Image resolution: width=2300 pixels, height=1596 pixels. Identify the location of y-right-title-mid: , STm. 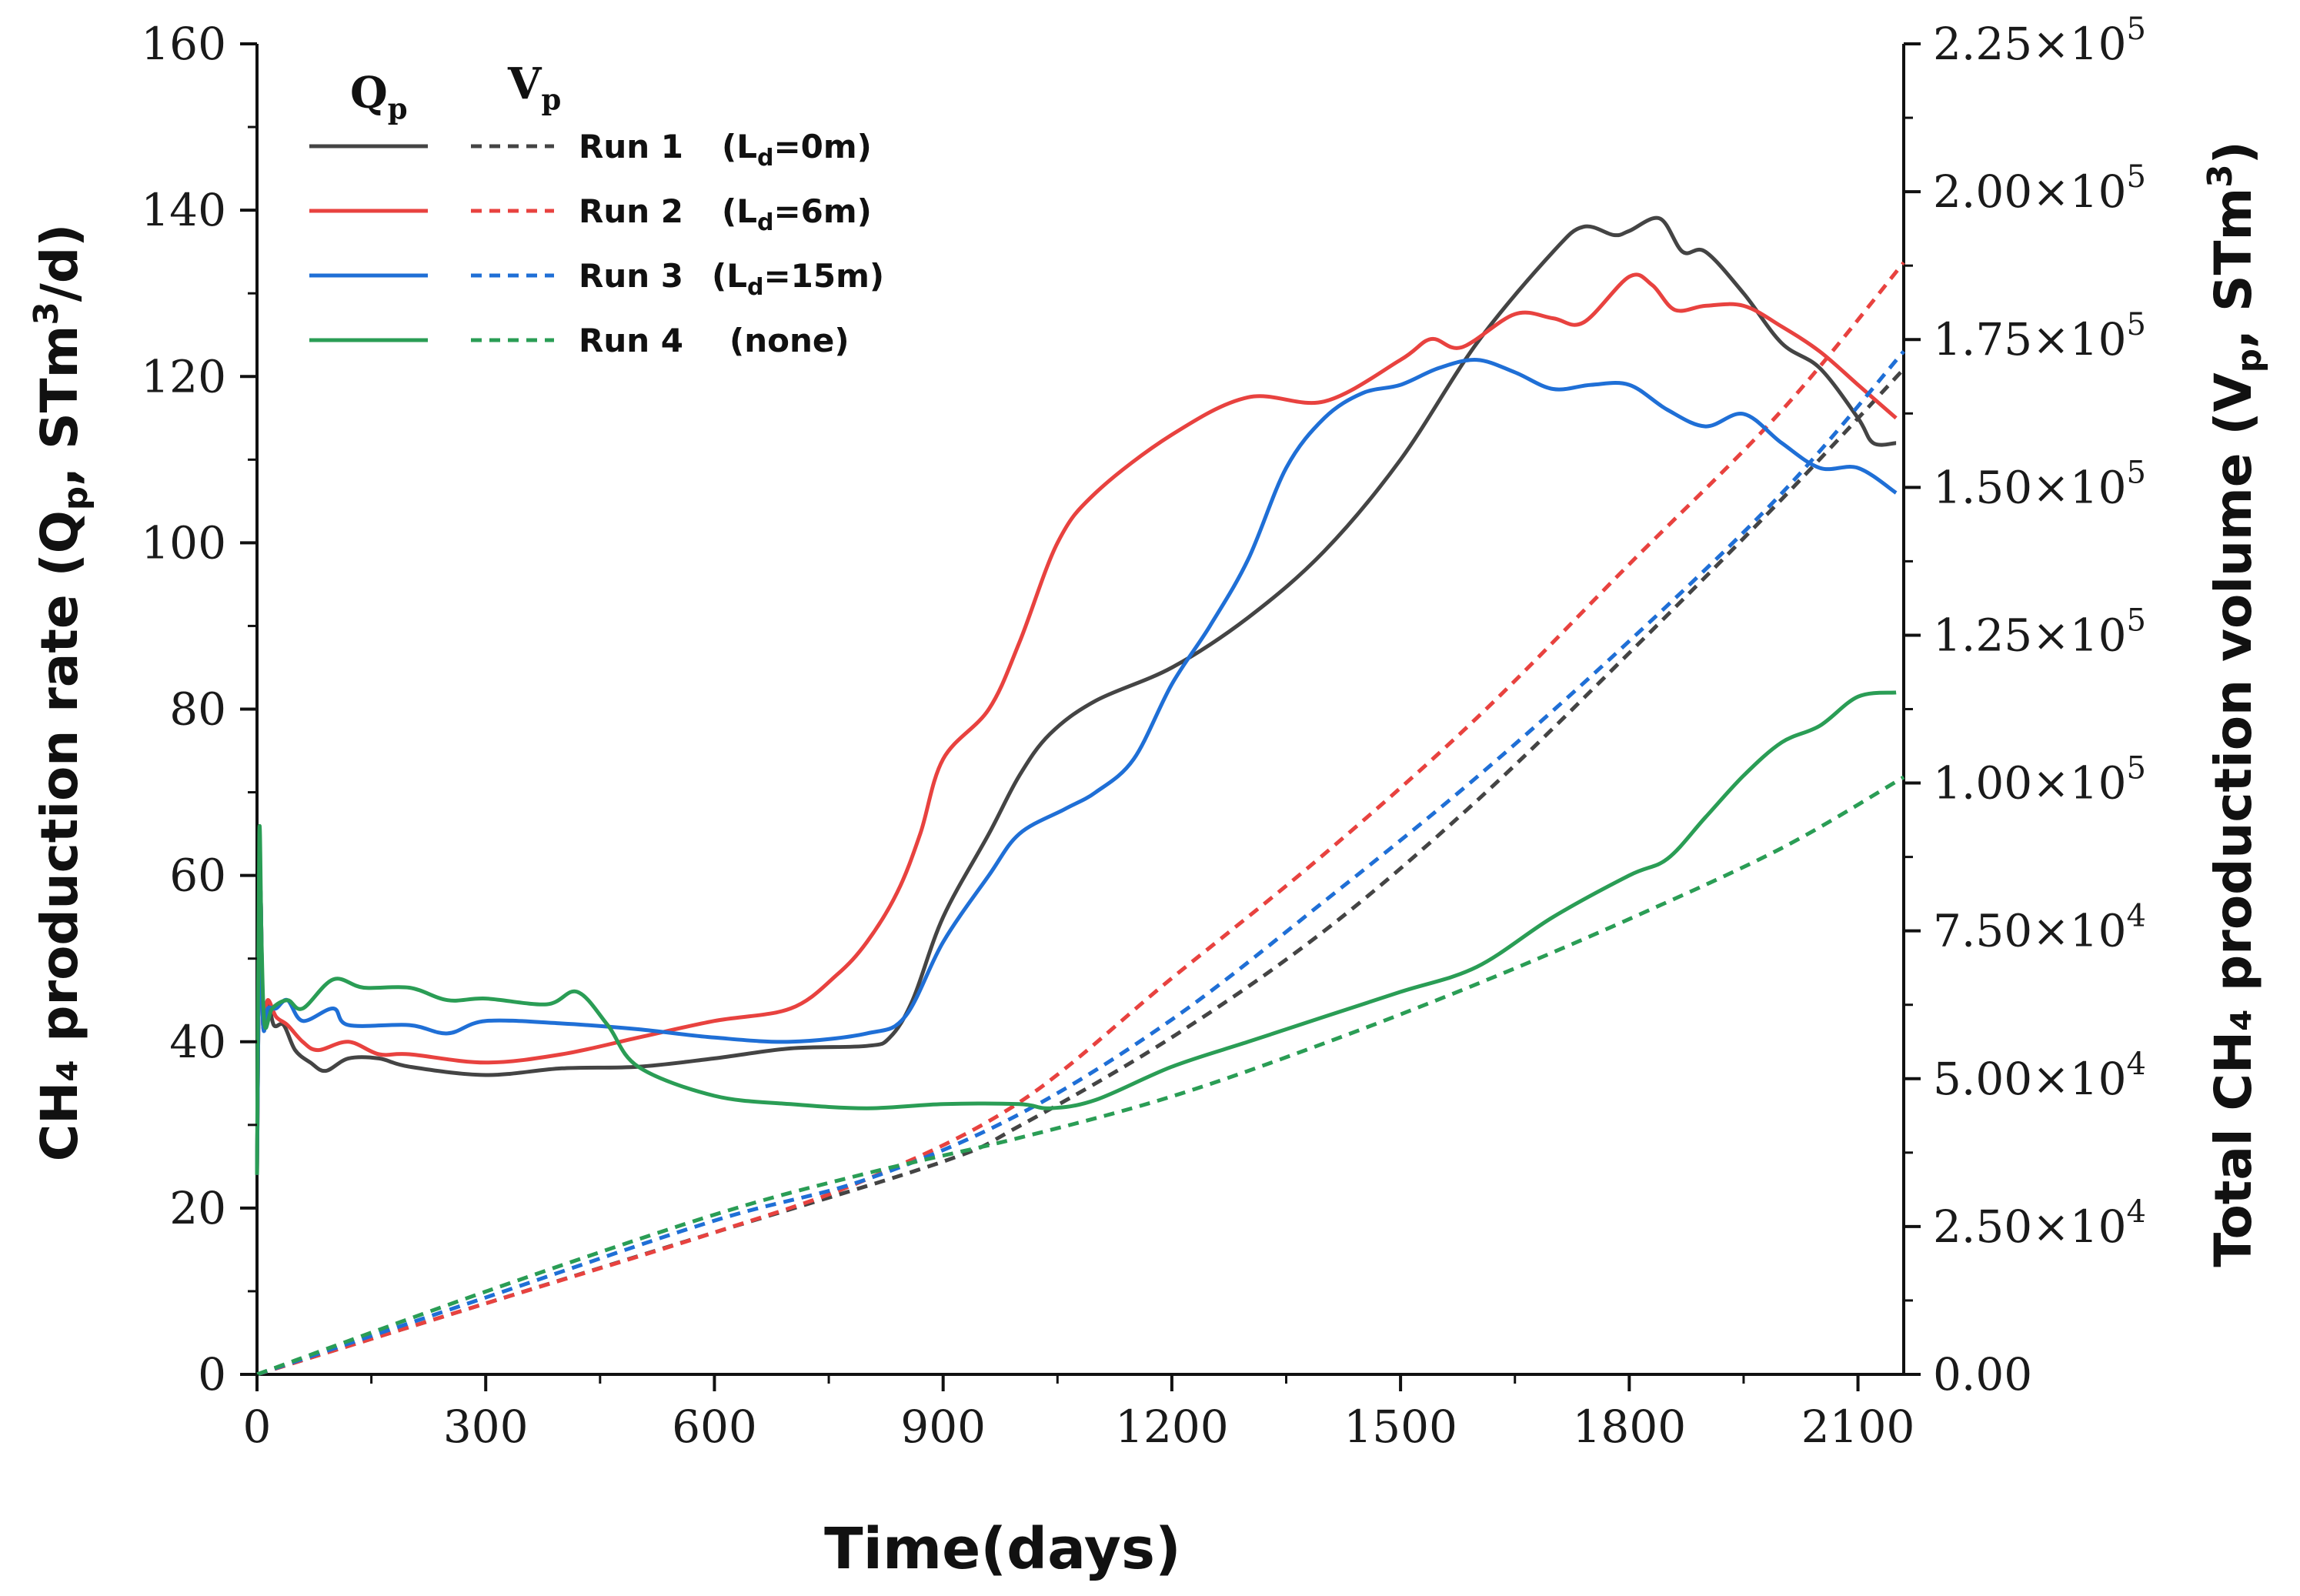
(2233, 268).